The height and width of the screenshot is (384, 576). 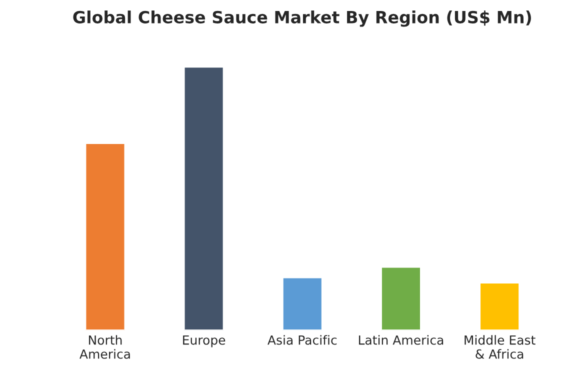 I want to click on chart-title: Global Cheese Sauce Market By Region (US$ Mn), so click(x=302, y=18).